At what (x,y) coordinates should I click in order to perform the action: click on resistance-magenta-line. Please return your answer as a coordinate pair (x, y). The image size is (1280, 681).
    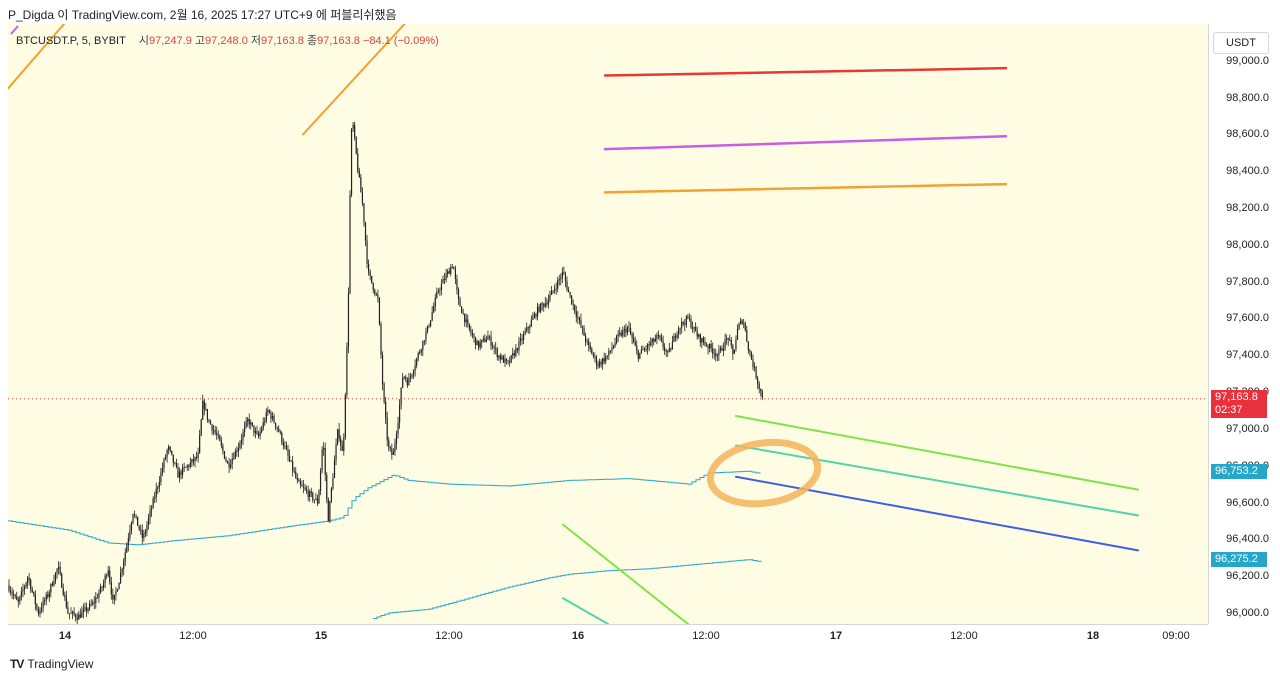
    Looking at the image, I should click on (805, 143).